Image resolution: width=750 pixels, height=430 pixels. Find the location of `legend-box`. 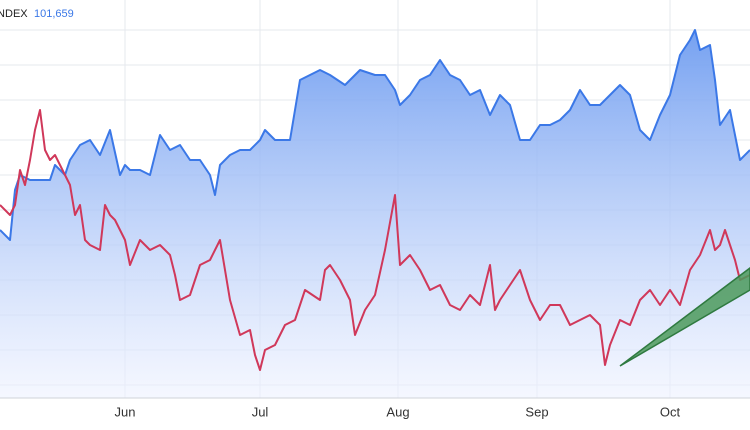

legend-box is located at coordinates (60, 14).